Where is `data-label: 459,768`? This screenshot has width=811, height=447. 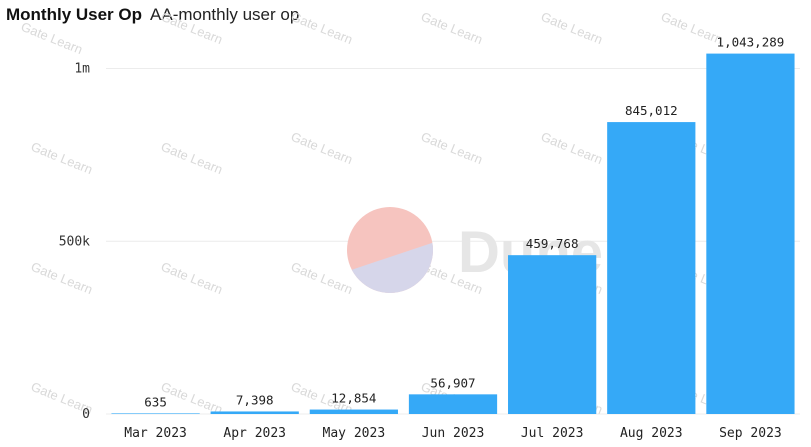 data-label: 459,768 is located at coordinates (552, 243).